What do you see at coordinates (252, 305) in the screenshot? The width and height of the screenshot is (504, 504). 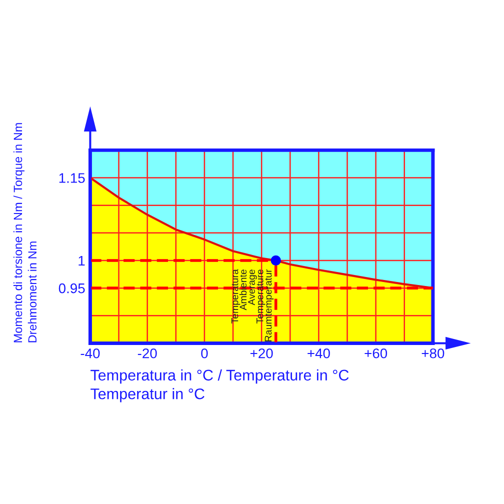 I see `ref-line-label: Temperatura Ambiente Average Temperature Raumtemperatur` at bounding box center [252, 305].